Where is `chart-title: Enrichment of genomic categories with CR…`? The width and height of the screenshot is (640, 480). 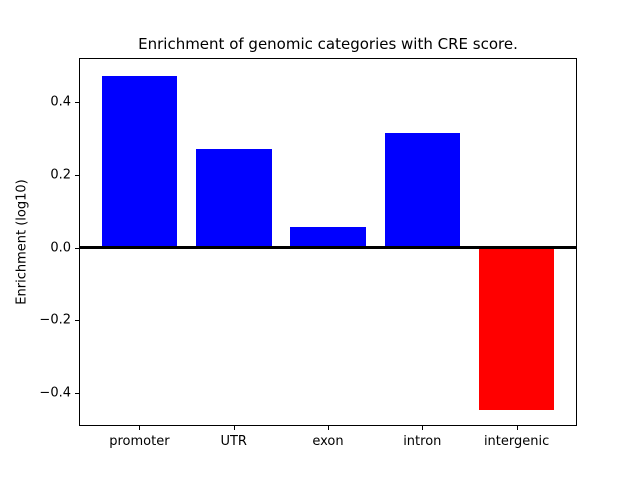 chart-title: Enrichment of genomic categories with CR… is located at coordinates (328, 44).